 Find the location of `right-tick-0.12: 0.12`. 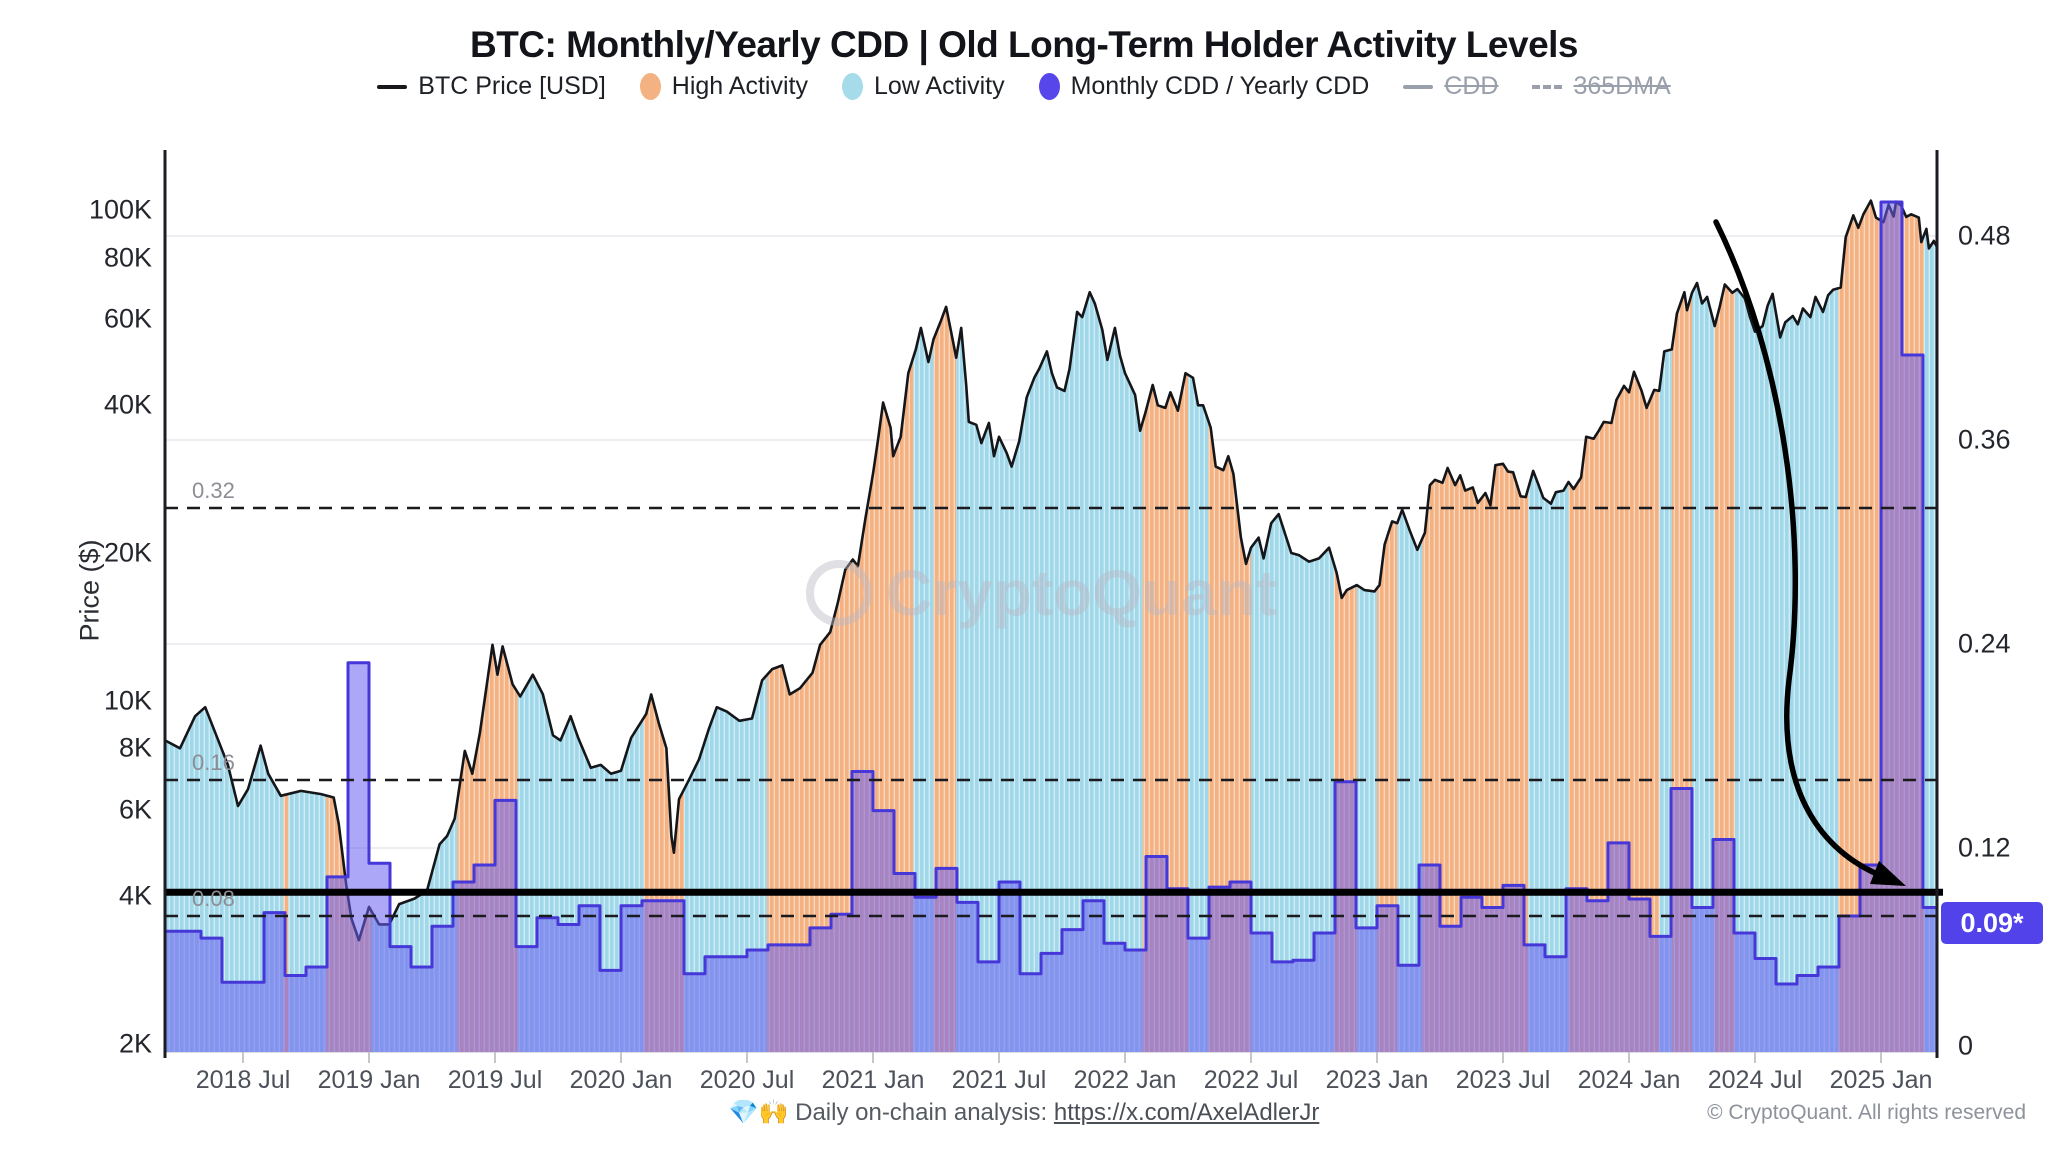

right-tick-0.12: 0.12 is located at coordinates (1984, 847).